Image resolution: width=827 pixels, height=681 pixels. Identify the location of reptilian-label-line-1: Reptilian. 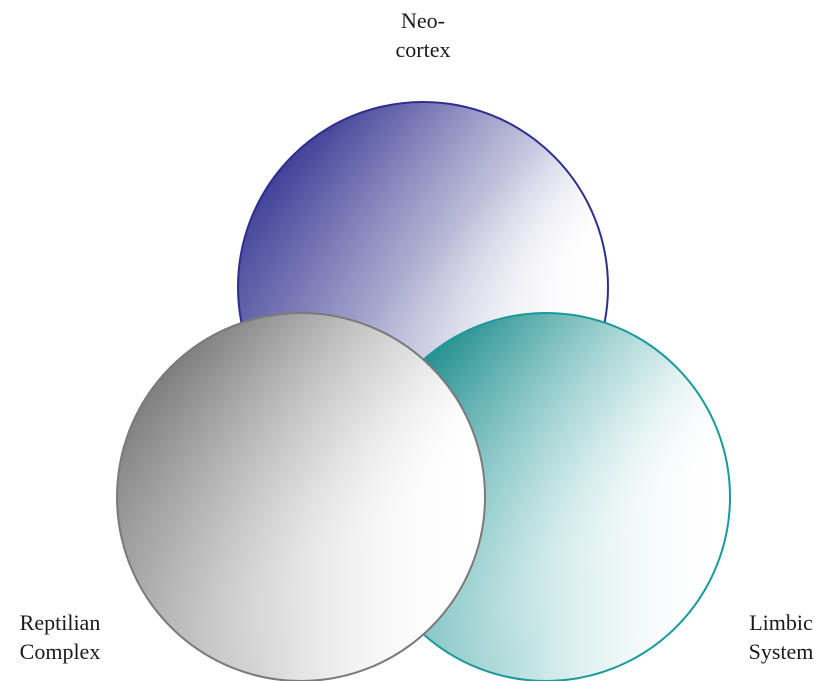
(60, 622).